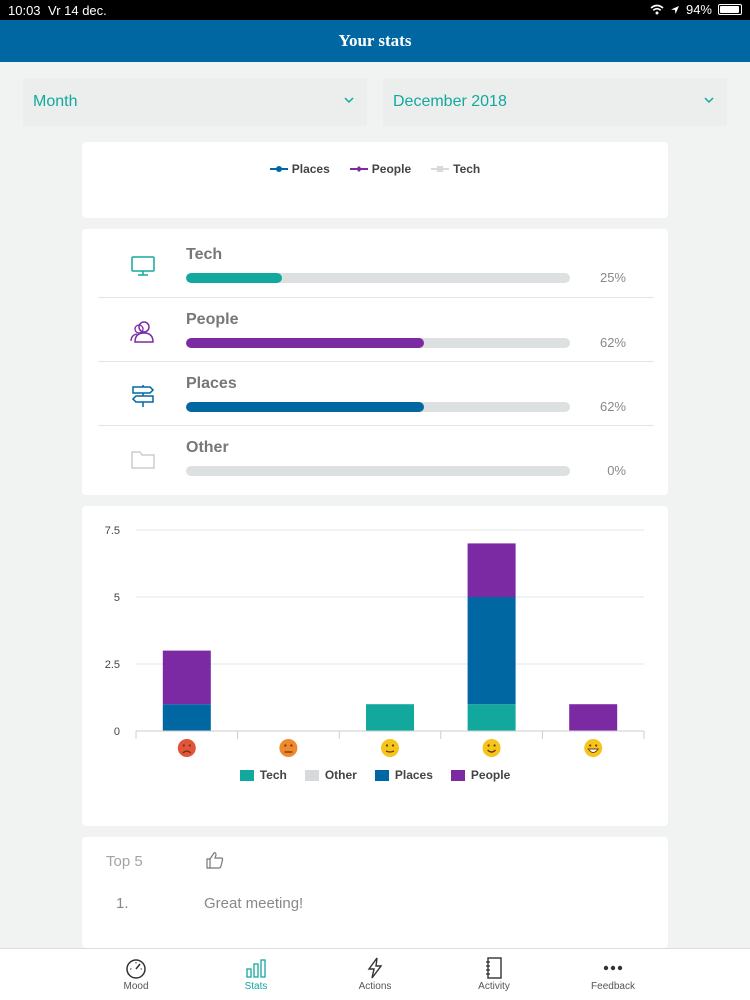 Image resolution: width=750 pixels, height=1000 pixels. Describe the element at coordinates (730, 9) in the screenshot. I see `battery-icon` at that location.